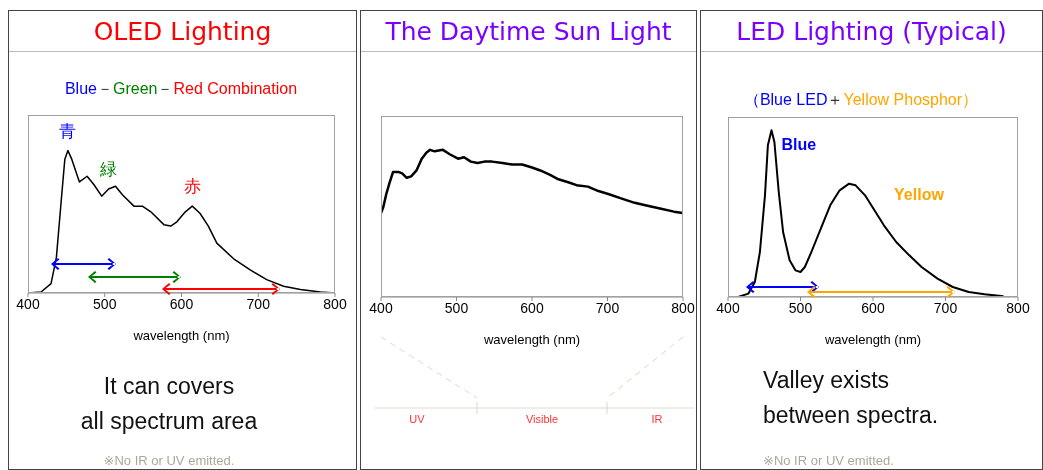  What do you see at coordinates (416, 418) in the screenshot?
I see `text: UV` at bounding box center [416, 418].